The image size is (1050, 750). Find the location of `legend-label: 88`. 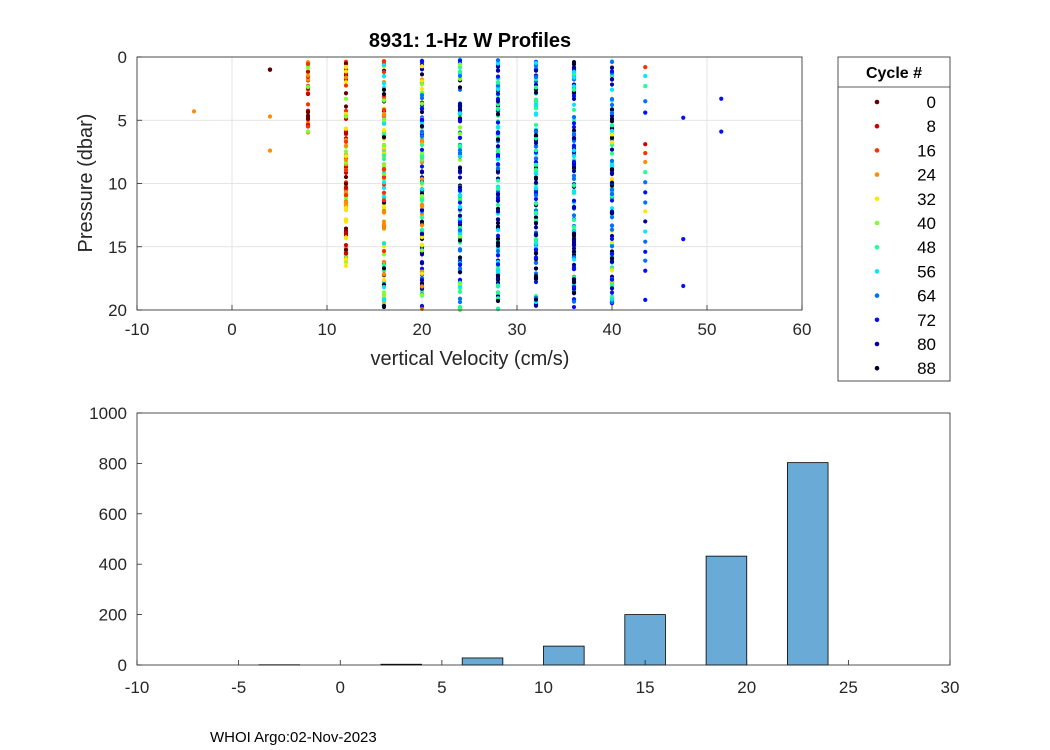

legend-label: 88 is located at coordinates (926, 368).